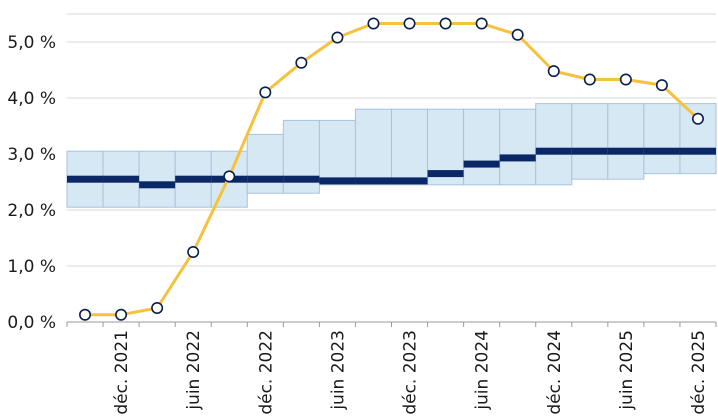 The image size is (718, 417). What do you see at coordinates (194, 370) in the screenshot?
I see `x-tick-label: juin 2022` at bounding box center [194, 370].